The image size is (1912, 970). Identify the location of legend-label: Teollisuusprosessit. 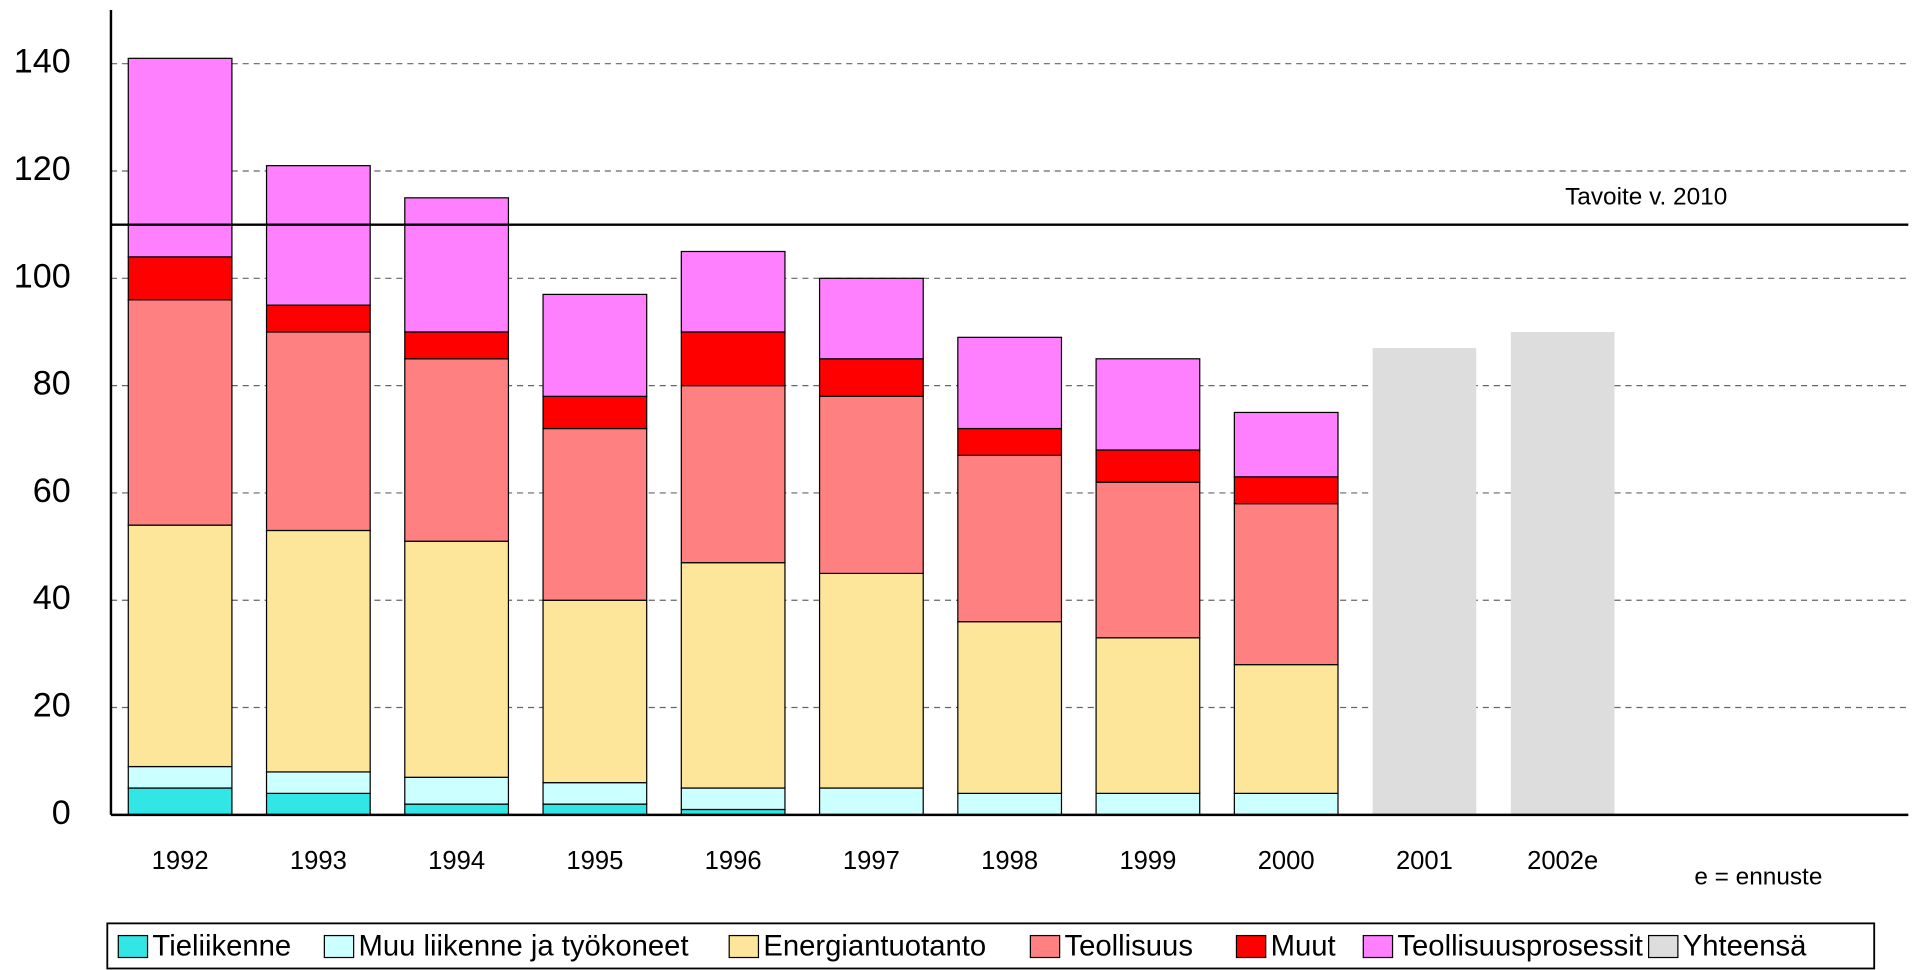
(1519, 946).